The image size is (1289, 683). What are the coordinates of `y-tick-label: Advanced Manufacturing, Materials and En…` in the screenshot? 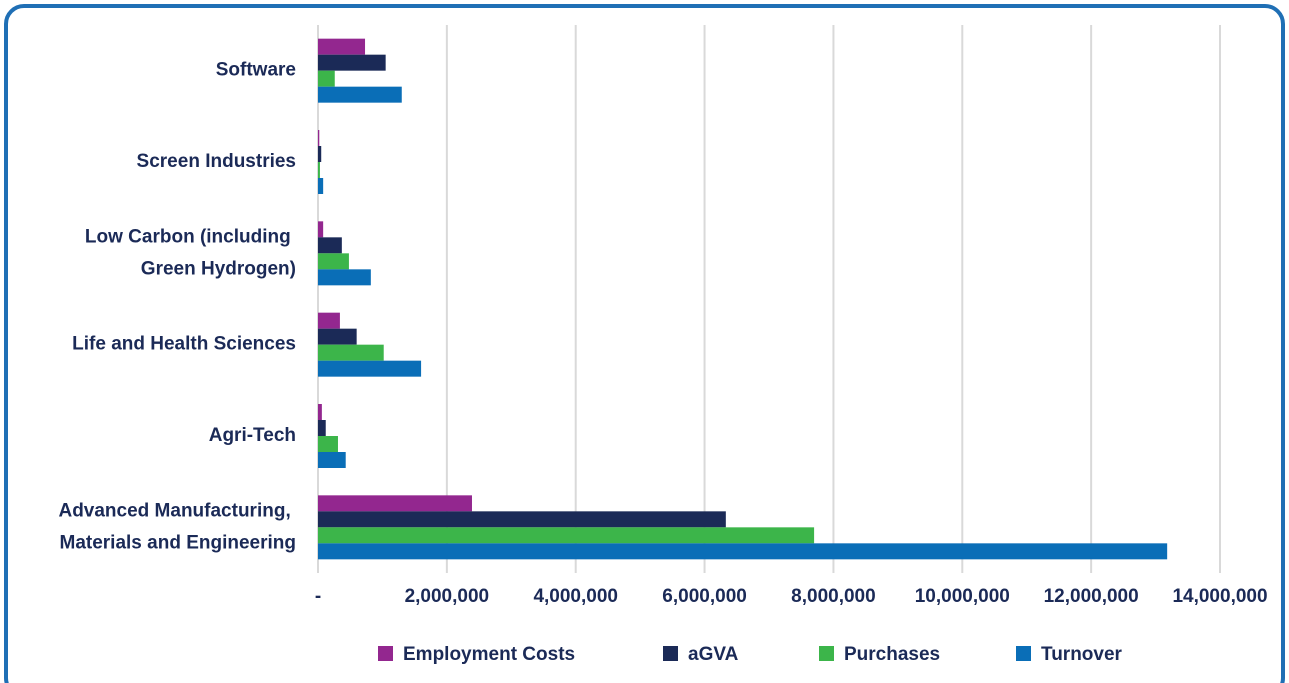 It's located at (177, 526).